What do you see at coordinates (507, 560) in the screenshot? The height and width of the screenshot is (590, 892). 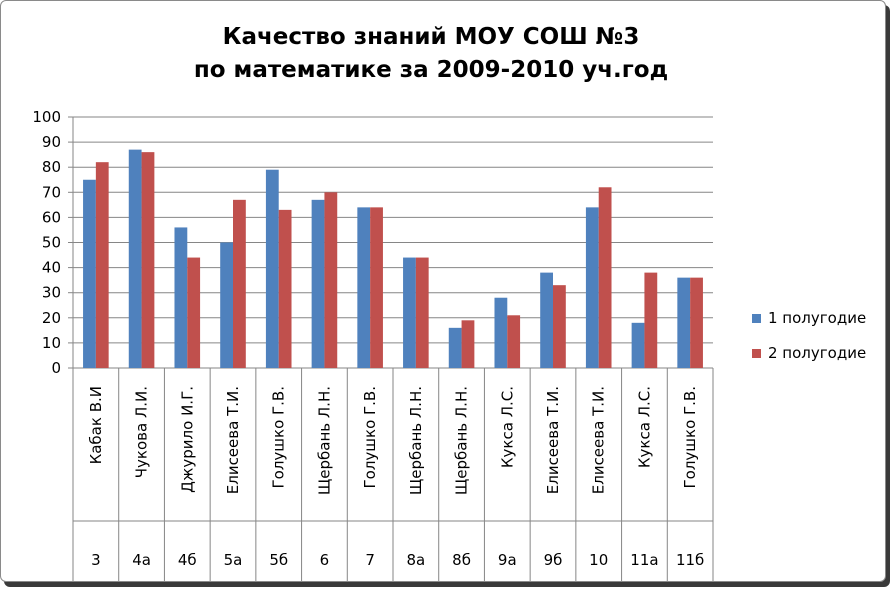 I see `category-label-class: 9а` at bounding box center [507, 560].